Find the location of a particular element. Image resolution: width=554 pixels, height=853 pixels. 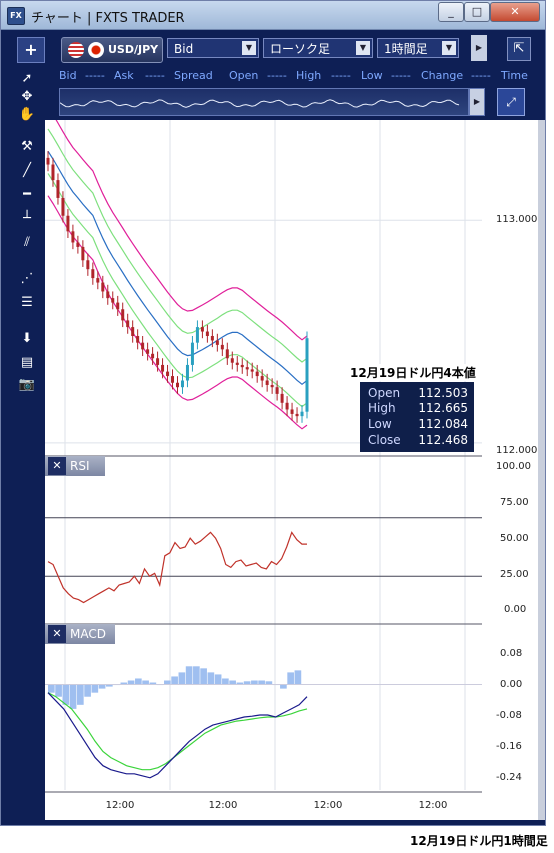

close-value: 112.468 is located at coordinates (443, 440).